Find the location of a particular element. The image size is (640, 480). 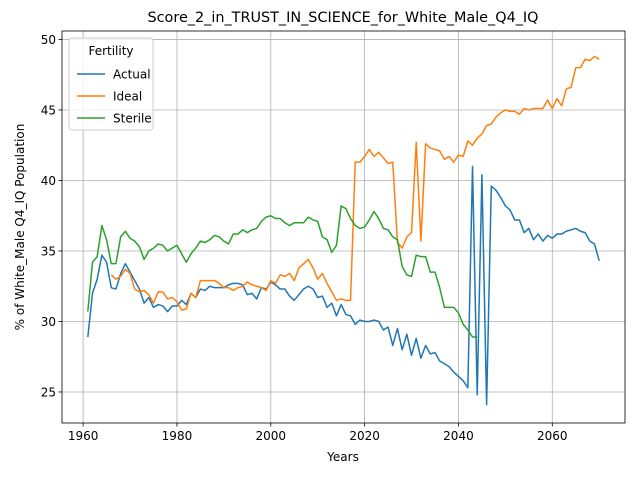

x-axis-label: Years is located at coordinates (342, 457).